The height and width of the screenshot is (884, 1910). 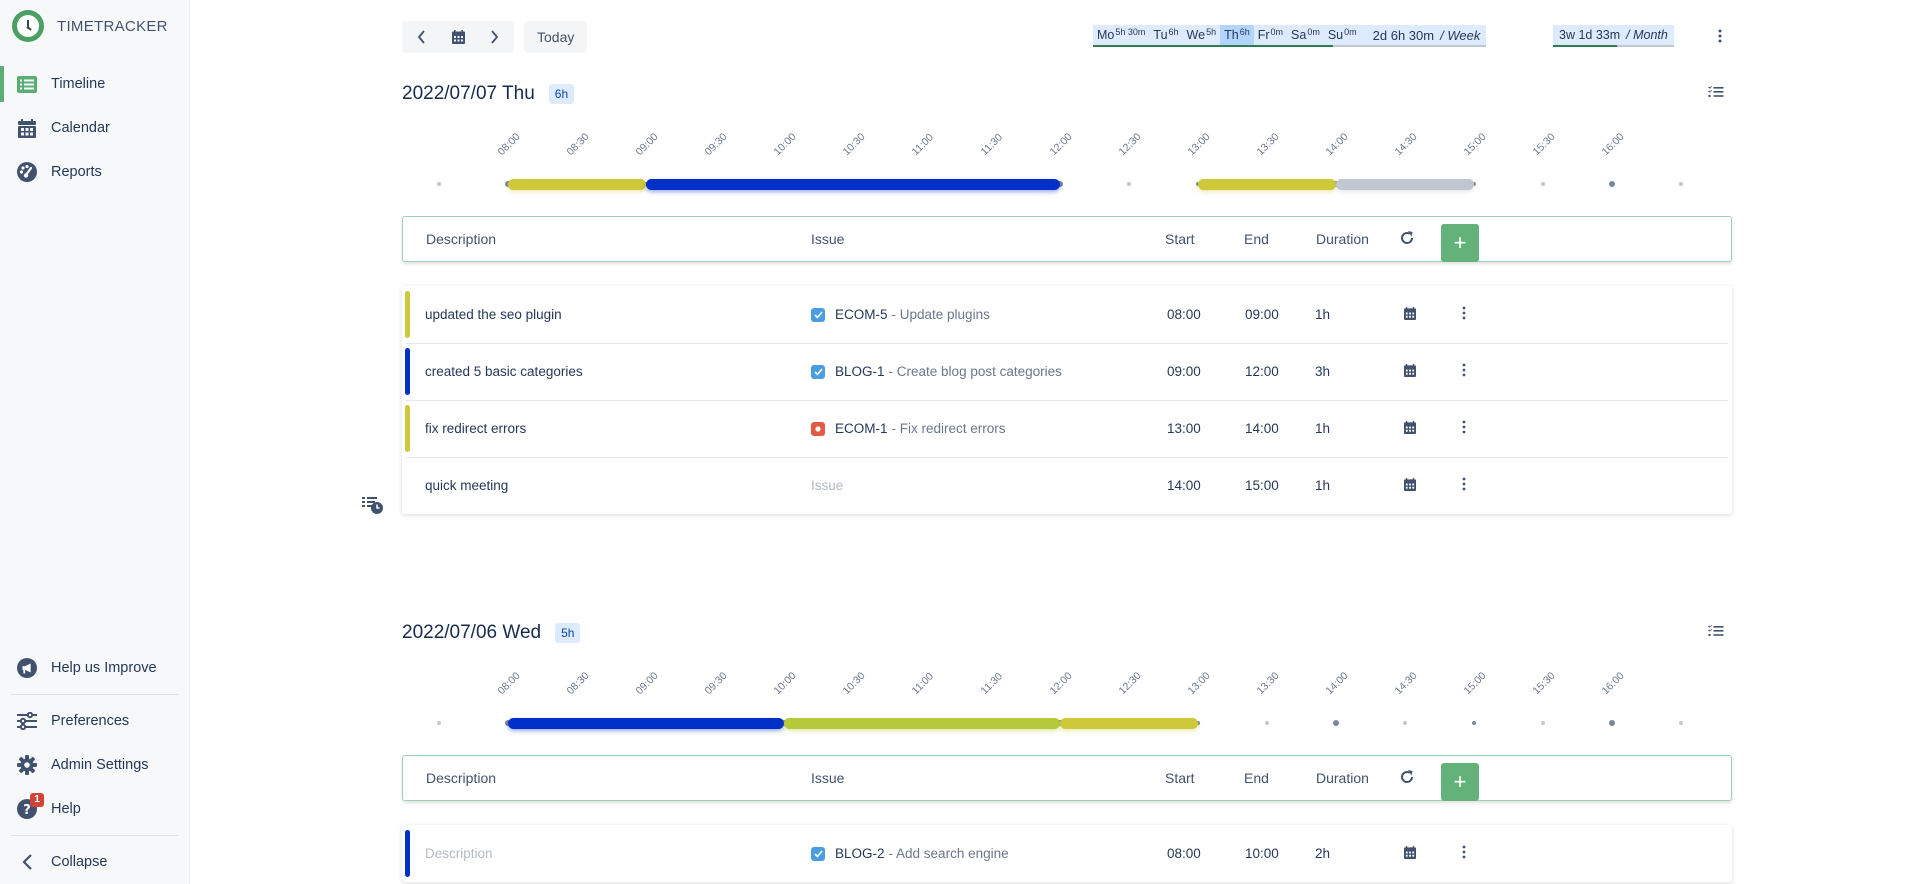 I want to click on entry-duration: 2h, so click(x=1323, y=853).